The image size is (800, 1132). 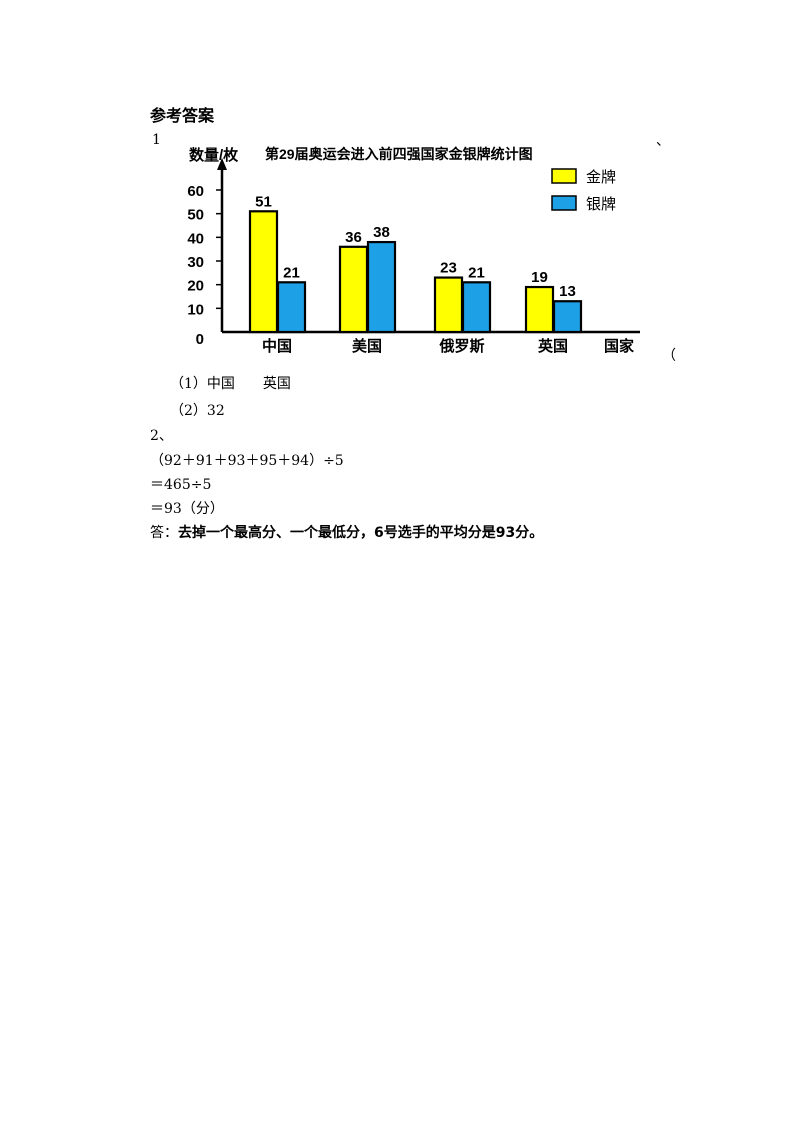 What do you see at coordinates (187, 509) in the screenshot?
I see `question-2-line-3: ＝93（分）` at bounding box center [187, 509].